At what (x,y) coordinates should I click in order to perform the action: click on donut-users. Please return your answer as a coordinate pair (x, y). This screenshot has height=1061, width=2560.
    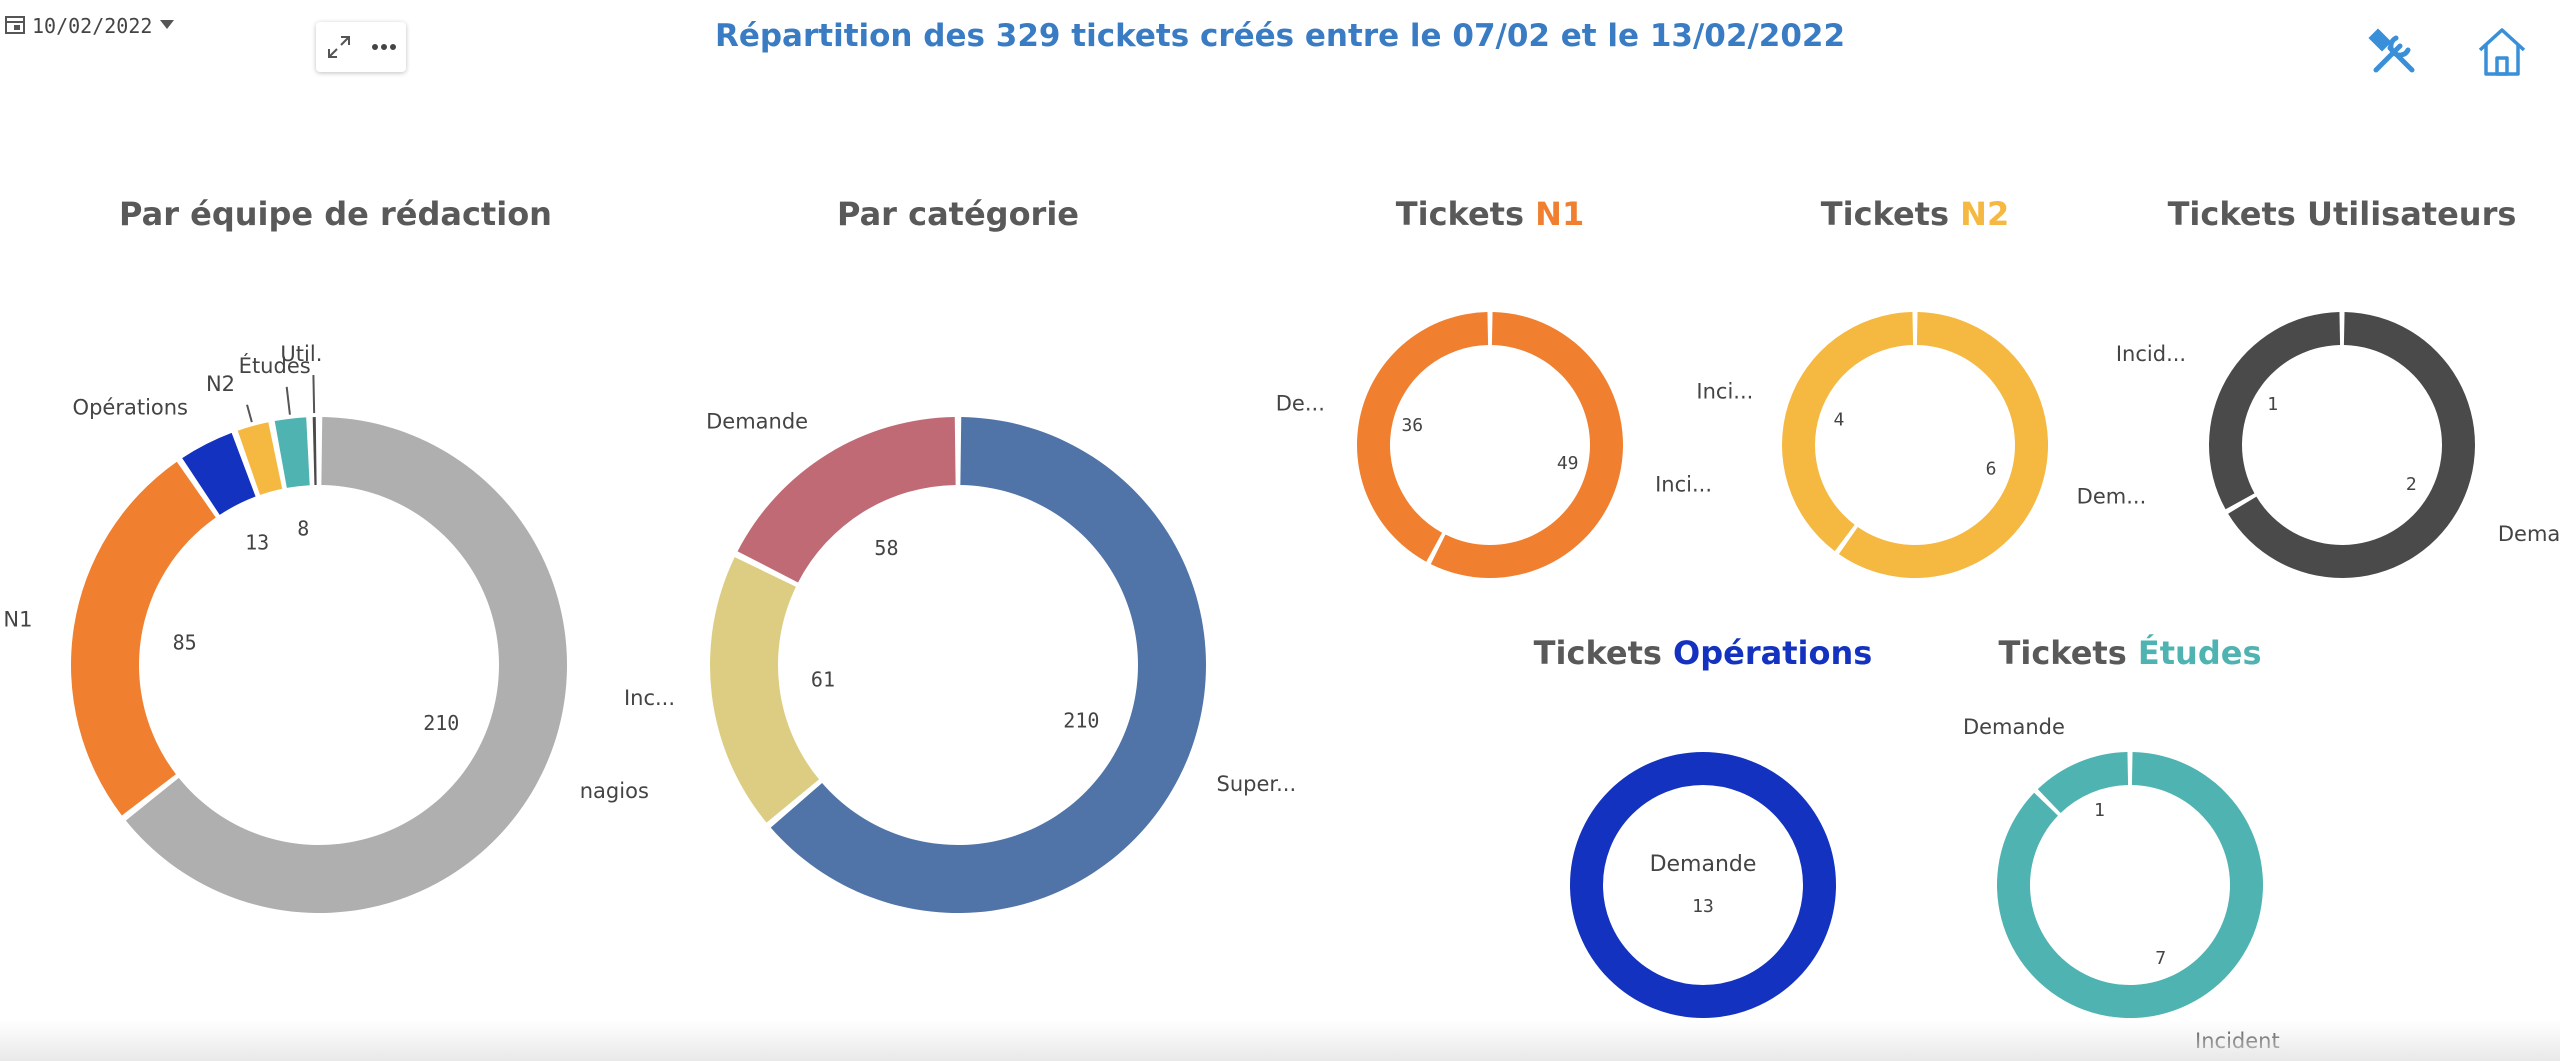
    Looking at the image, I should click on (2342, 445).